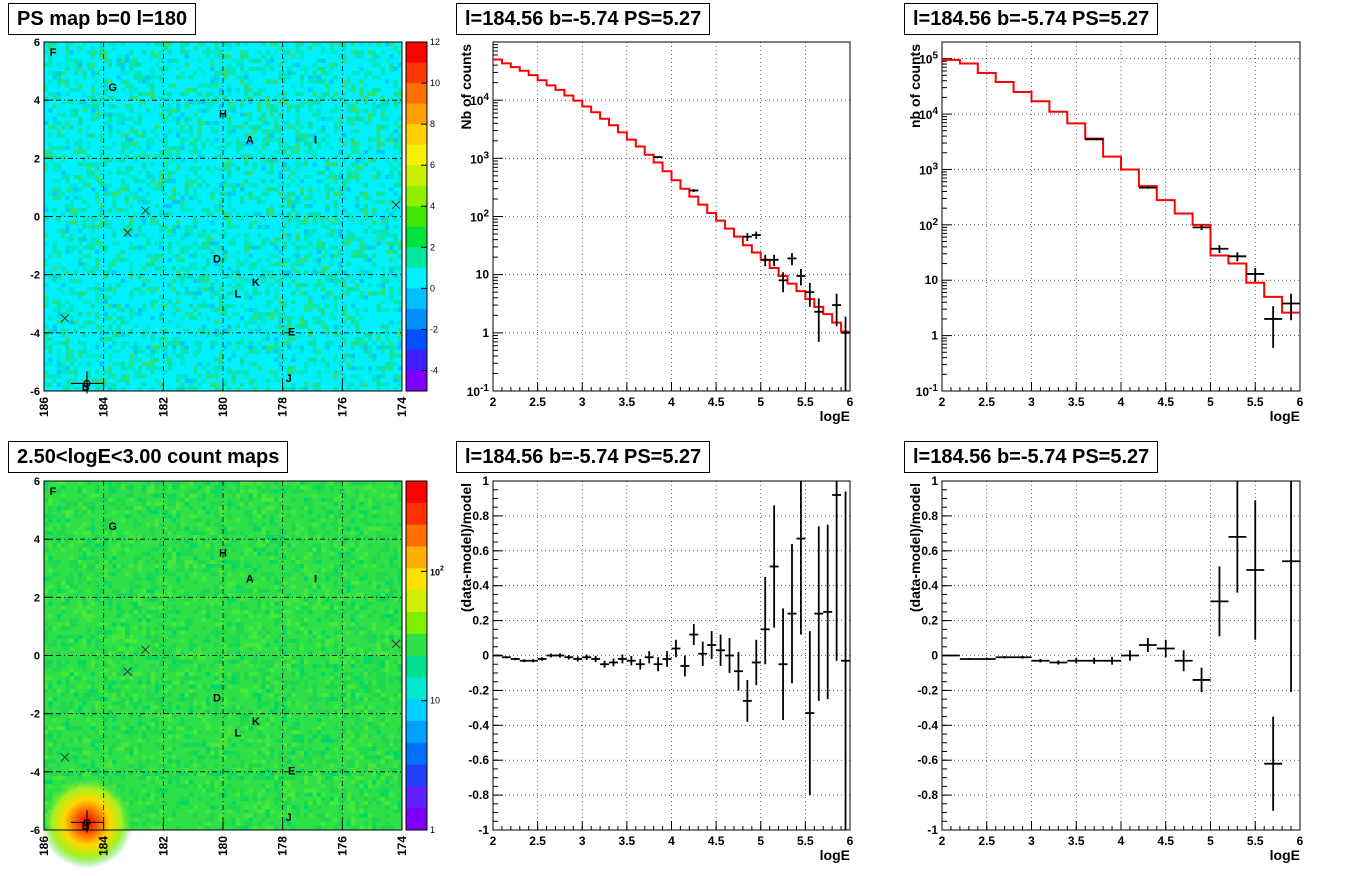 This screenshot has height=876, width=1348. What do you see at coordinates (942, 841) in the screenshot?
I see `x-tick-label: 2` at bounding box center [942, 841].